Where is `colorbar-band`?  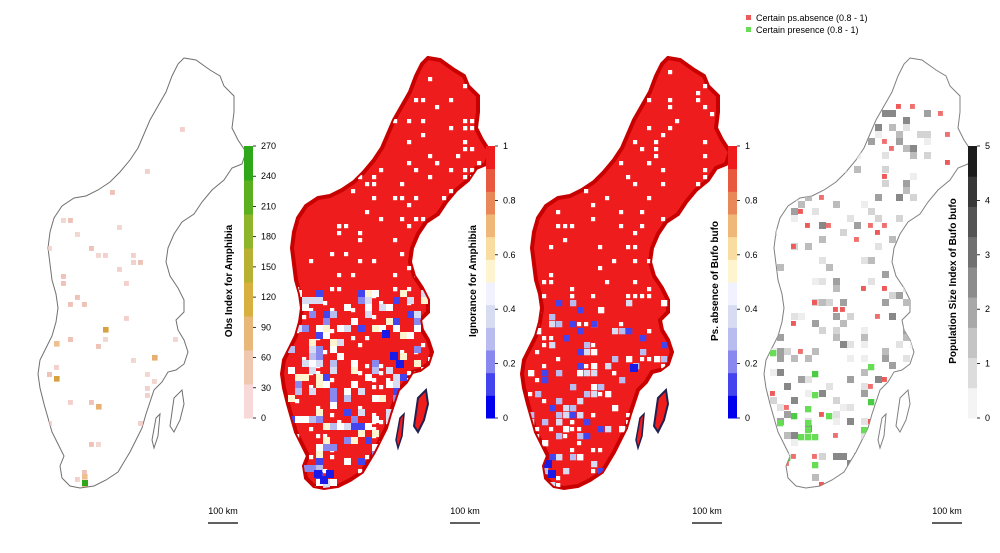
colorbar-band is located at coordinates (490, 203).